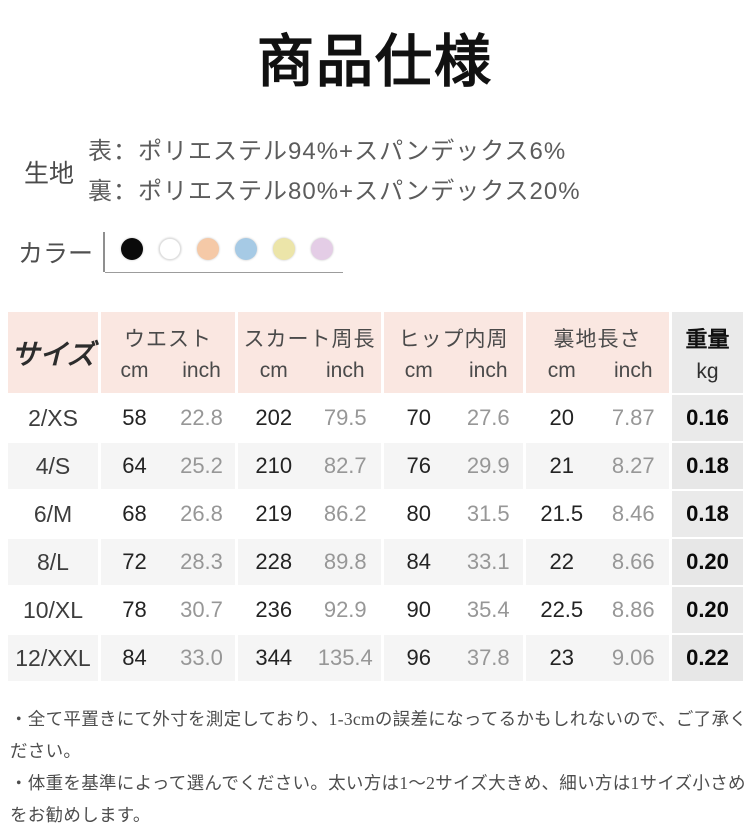 Image resolution: width=750 pixels, height=831 pixels. What do you see at coordinates (309, 418) in the screenshot?
I see `skirt-cells: 202 79.5` at bounding box center [309, 418].